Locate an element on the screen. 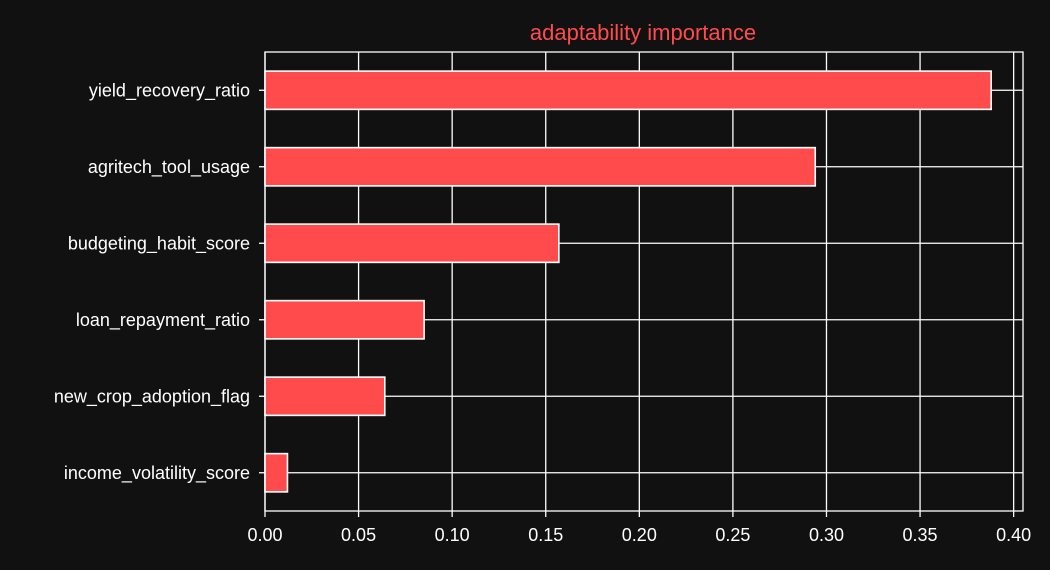 The image size is (1050, 570). x-tick-label: 0.25 is located at coordinates (732, 535).